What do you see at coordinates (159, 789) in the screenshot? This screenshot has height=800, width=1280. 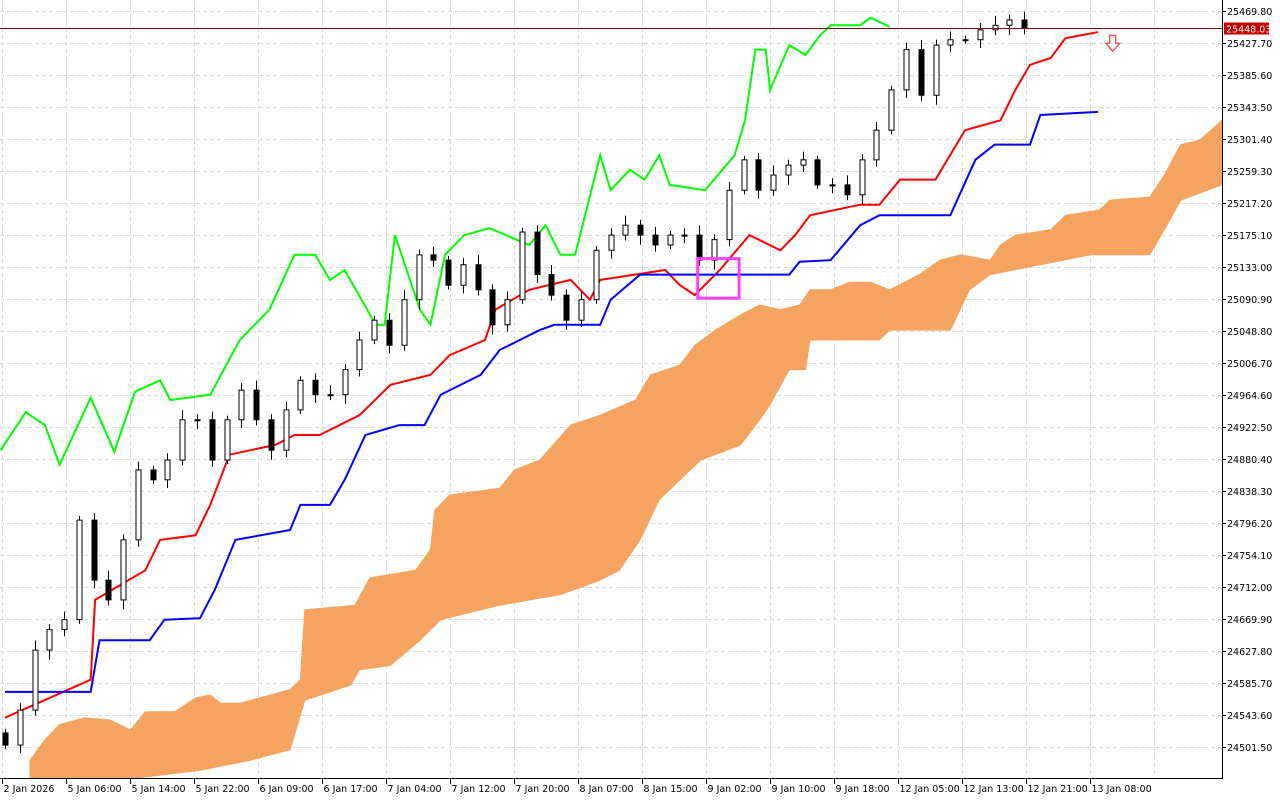 I see `time-tick-label: 5 Jan 14:00` at bounding box center [159, 789].